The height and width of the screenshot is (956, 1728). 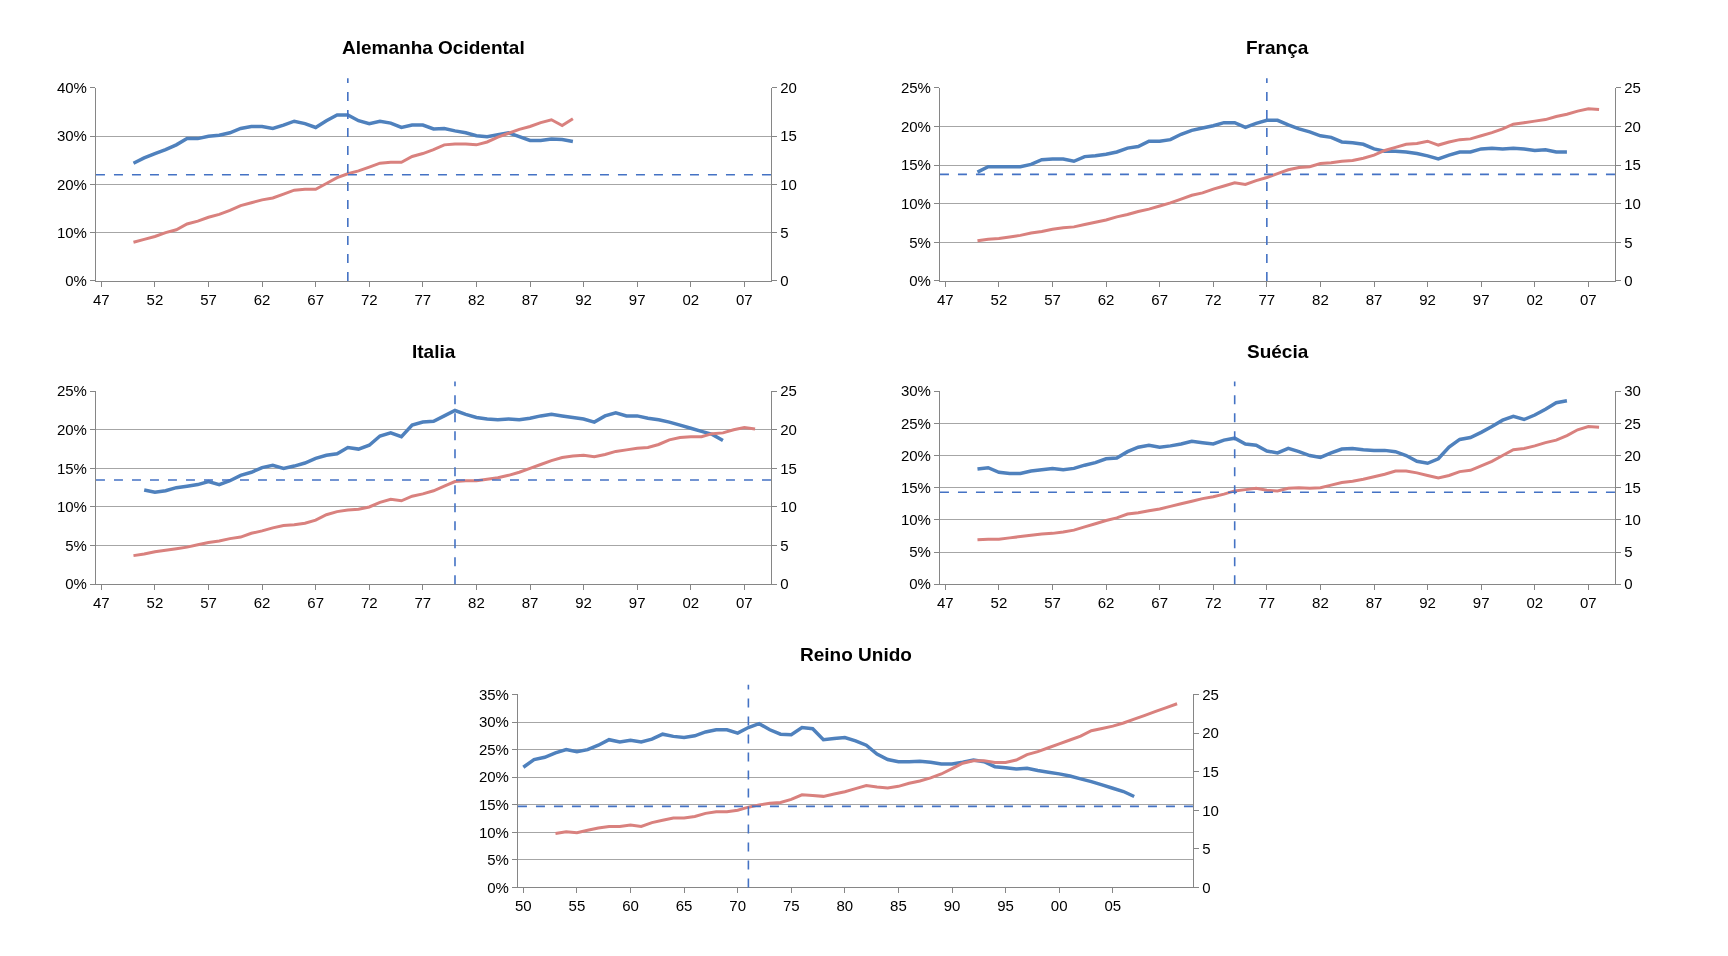 What do you see at coordinates (493, 832) in the screenshot?
I see `y-tick-label: 10%` at bounding box center [493, 832].